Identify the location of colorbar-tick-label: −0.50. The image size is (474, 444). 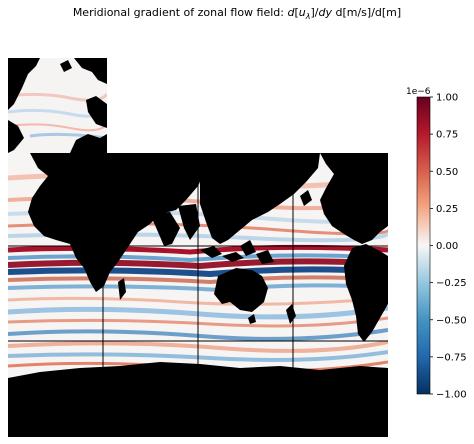
(451, 320).